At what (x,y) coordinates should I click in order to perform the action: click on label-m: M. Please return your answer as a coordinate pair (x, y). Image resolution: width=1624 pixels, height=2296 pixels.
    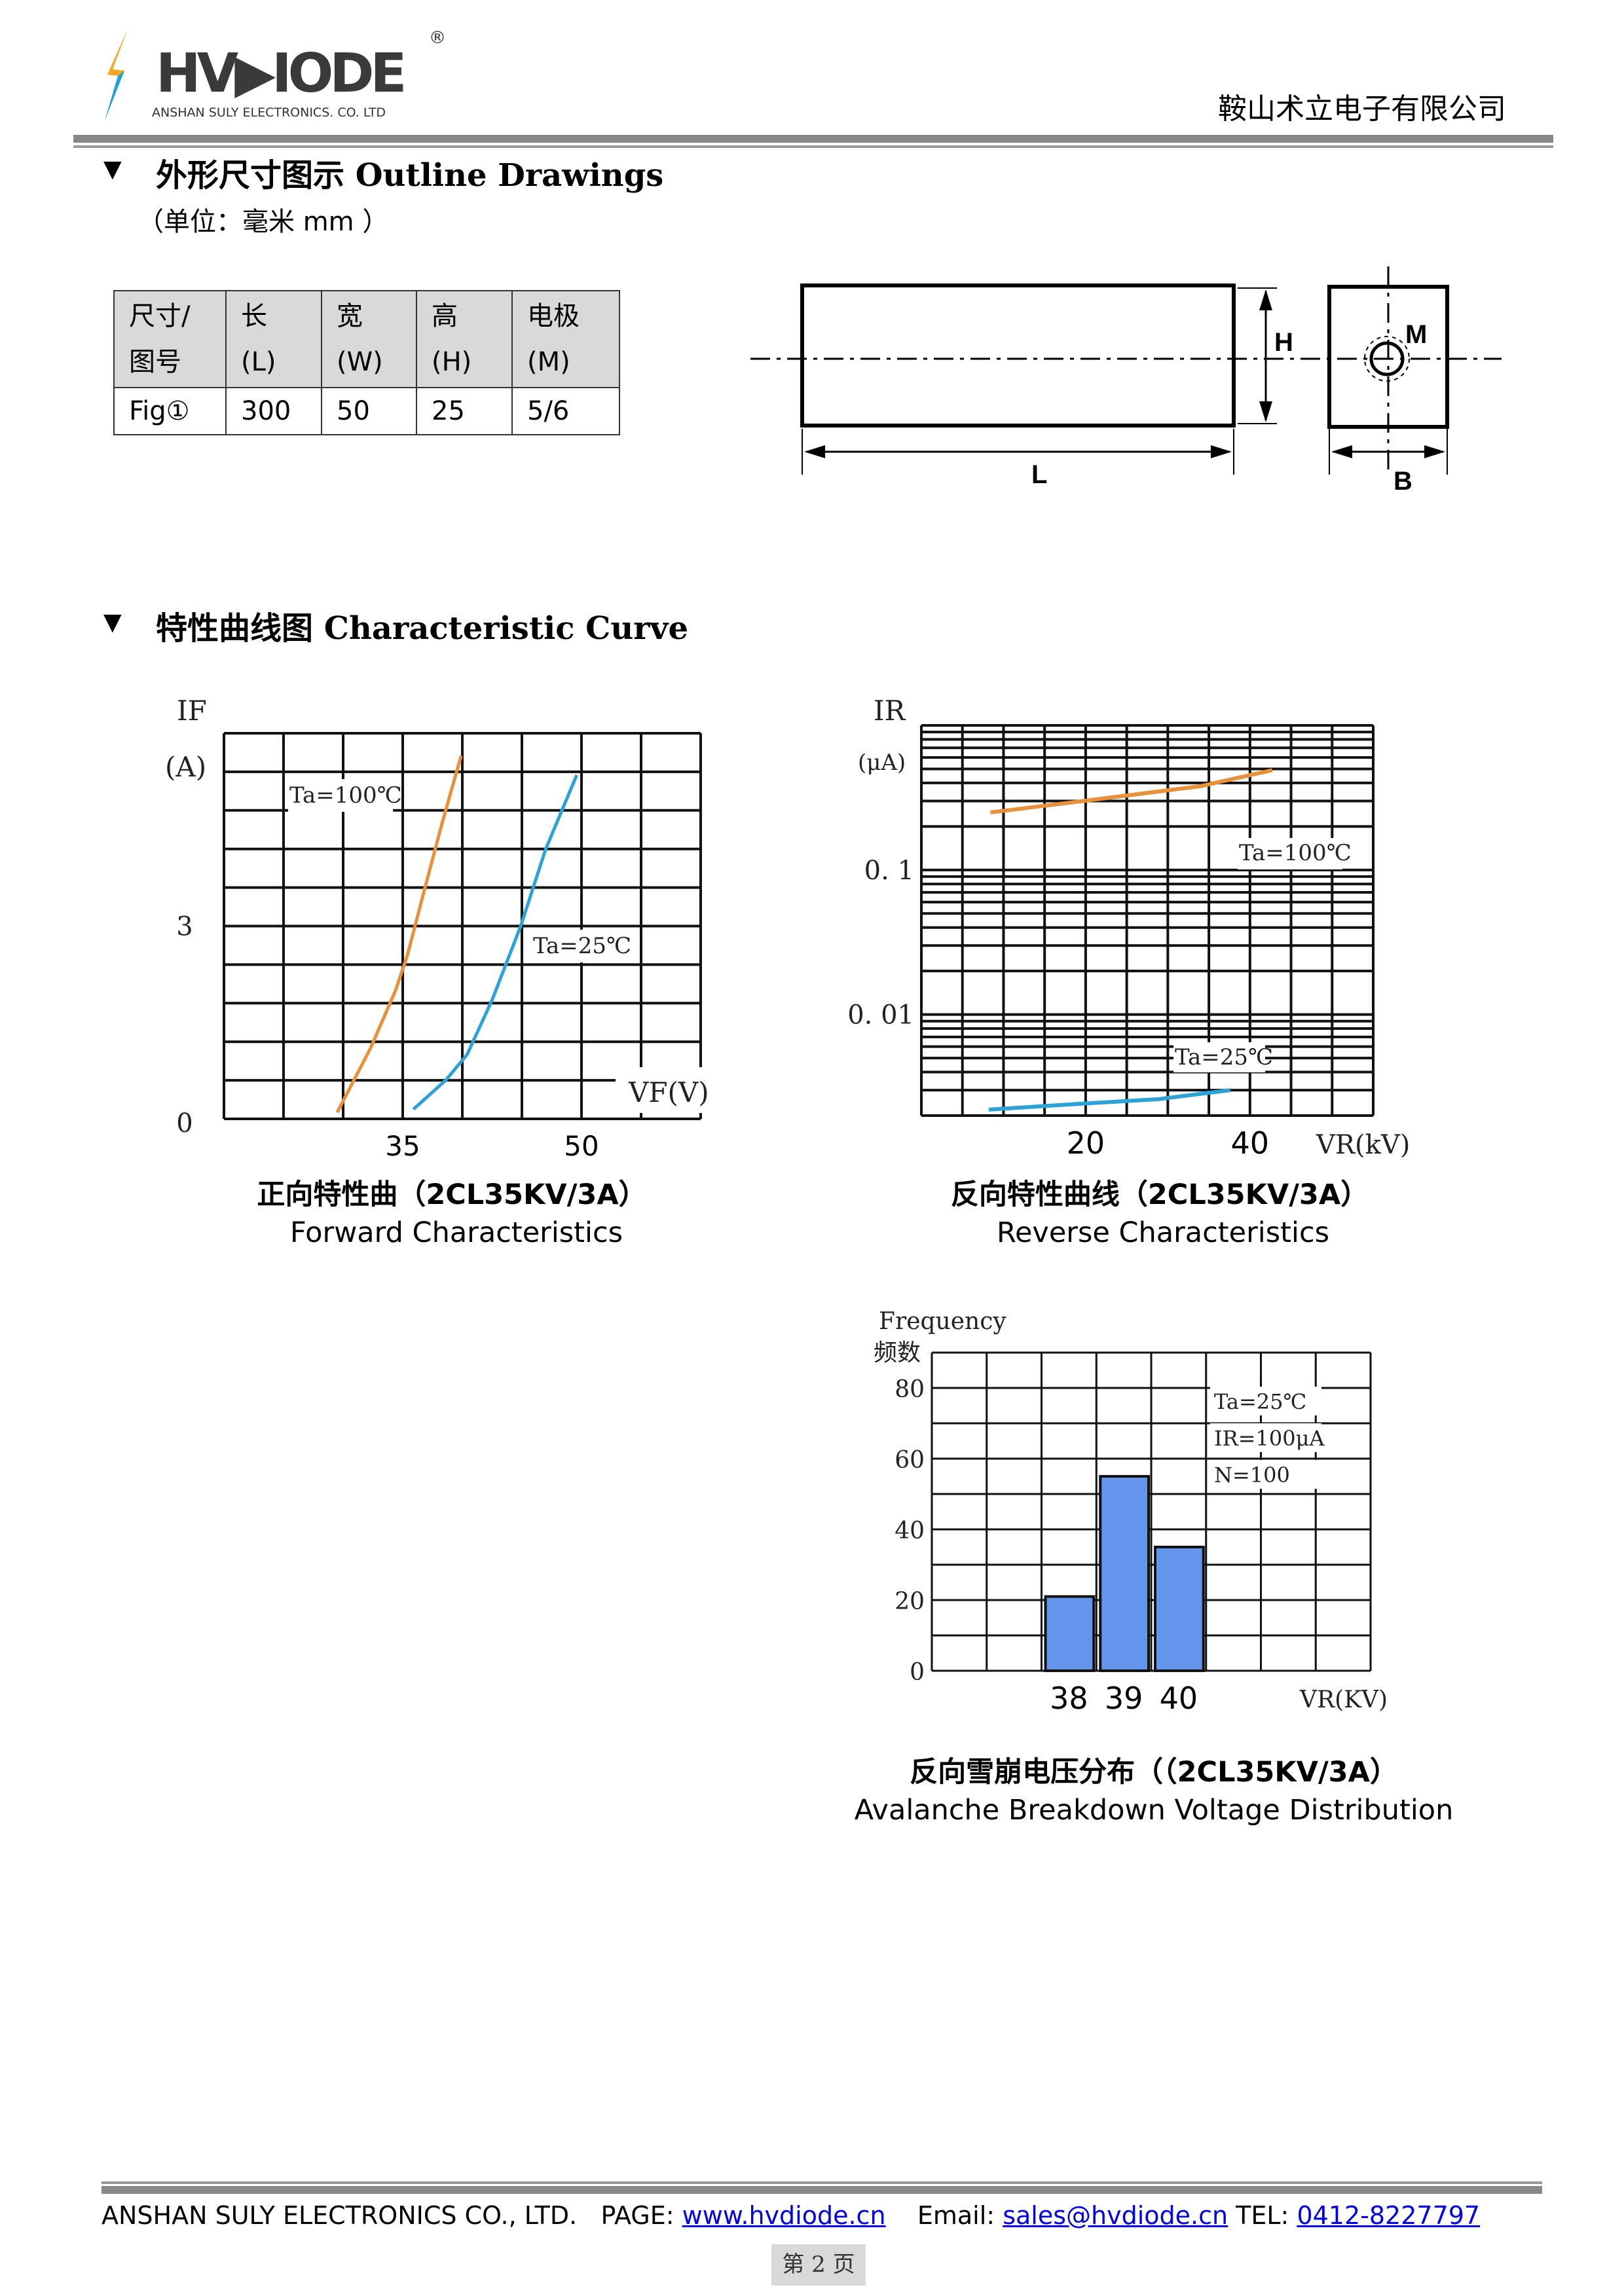
    Looking at the image, I should click on (1416, 334).